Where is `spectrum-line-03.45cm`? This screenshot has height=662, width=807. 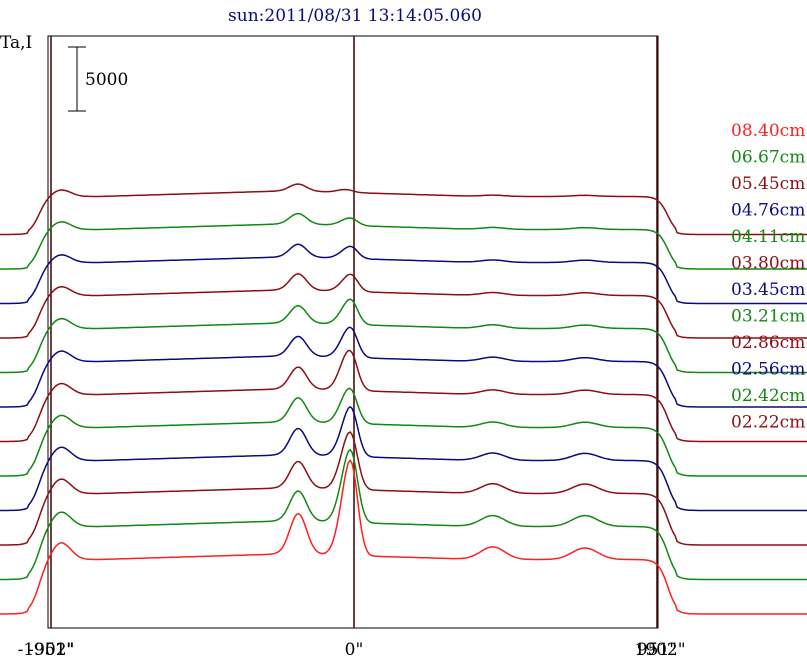
spectrum-line-03.45cm is located at coordinates (403, 367).